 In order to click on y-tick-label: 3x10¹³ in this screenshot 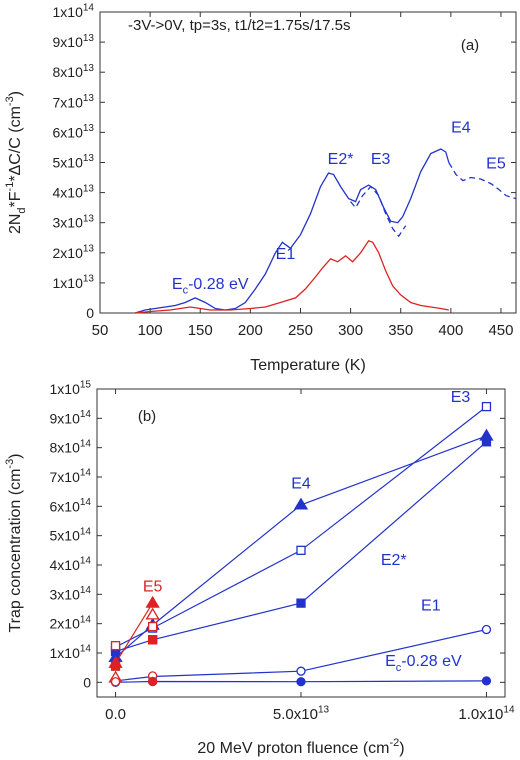, I will do `click(74, 221)`.